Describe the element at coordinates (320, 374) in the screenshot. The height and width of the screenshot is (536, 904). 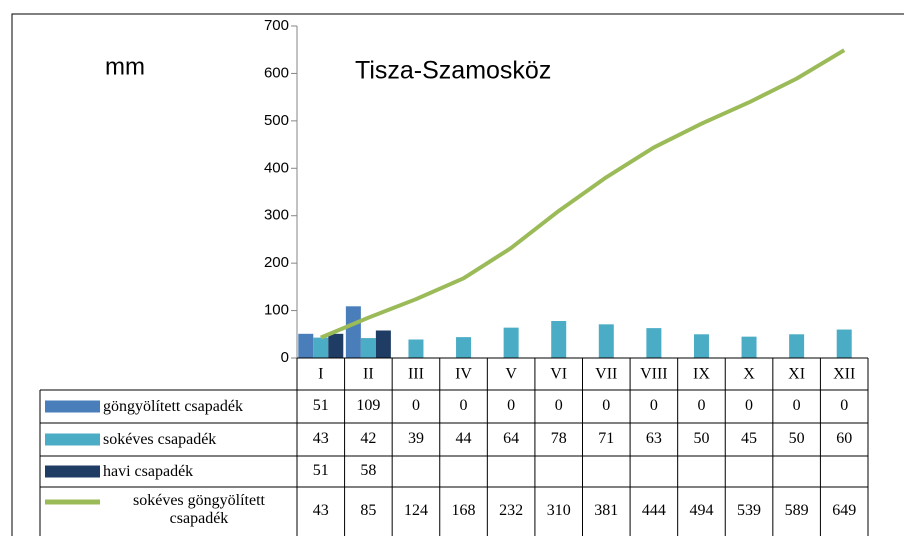
I see `x-tick-label: I` at that location.